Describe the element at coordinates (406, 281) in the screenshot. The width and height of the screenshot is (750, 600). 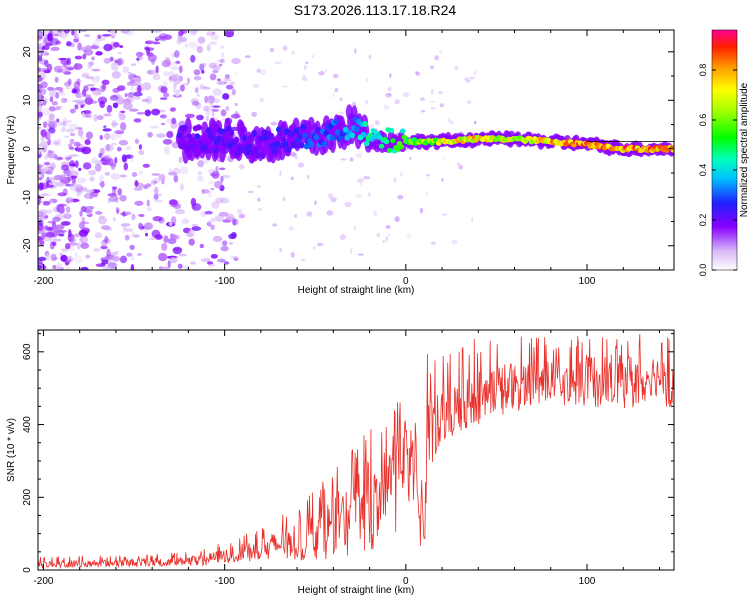
I see `spectrogram-x-tick-label: 0` at that location.